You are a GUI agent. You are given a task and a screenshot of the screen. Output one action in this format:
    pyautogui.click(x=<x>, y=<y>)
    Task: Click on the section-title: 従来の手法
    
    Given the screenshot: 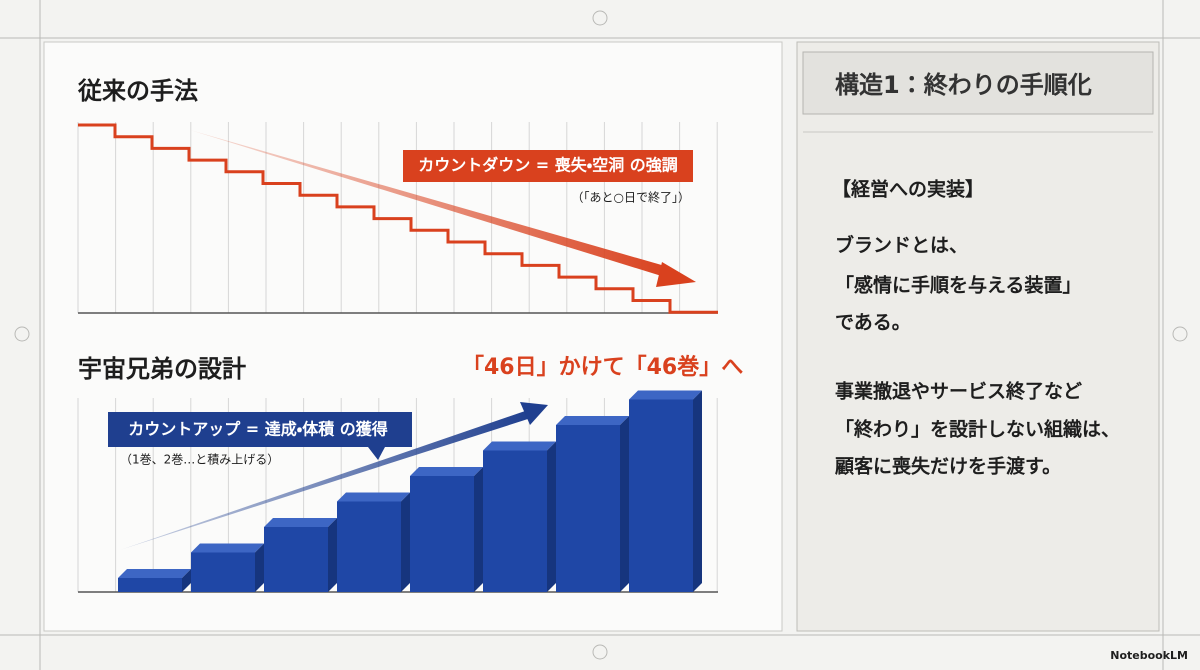 What is the action you would take?
    pyautogui.click(x=137, y=91)
    